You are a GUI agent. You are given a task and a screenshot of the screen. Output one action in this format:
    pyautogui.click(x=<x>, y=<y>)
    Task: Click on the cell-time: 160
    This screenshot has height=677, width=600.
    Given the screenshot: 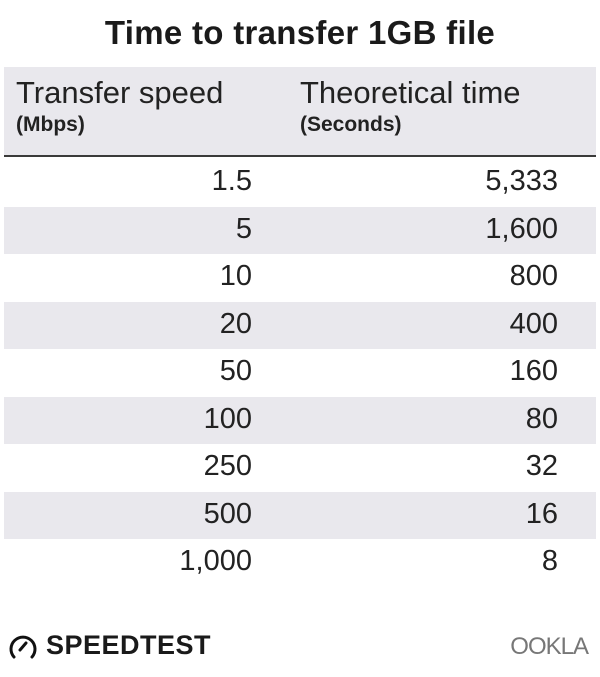 What is the action you would take?
    pyautogui.click(x=533, y=371)
    